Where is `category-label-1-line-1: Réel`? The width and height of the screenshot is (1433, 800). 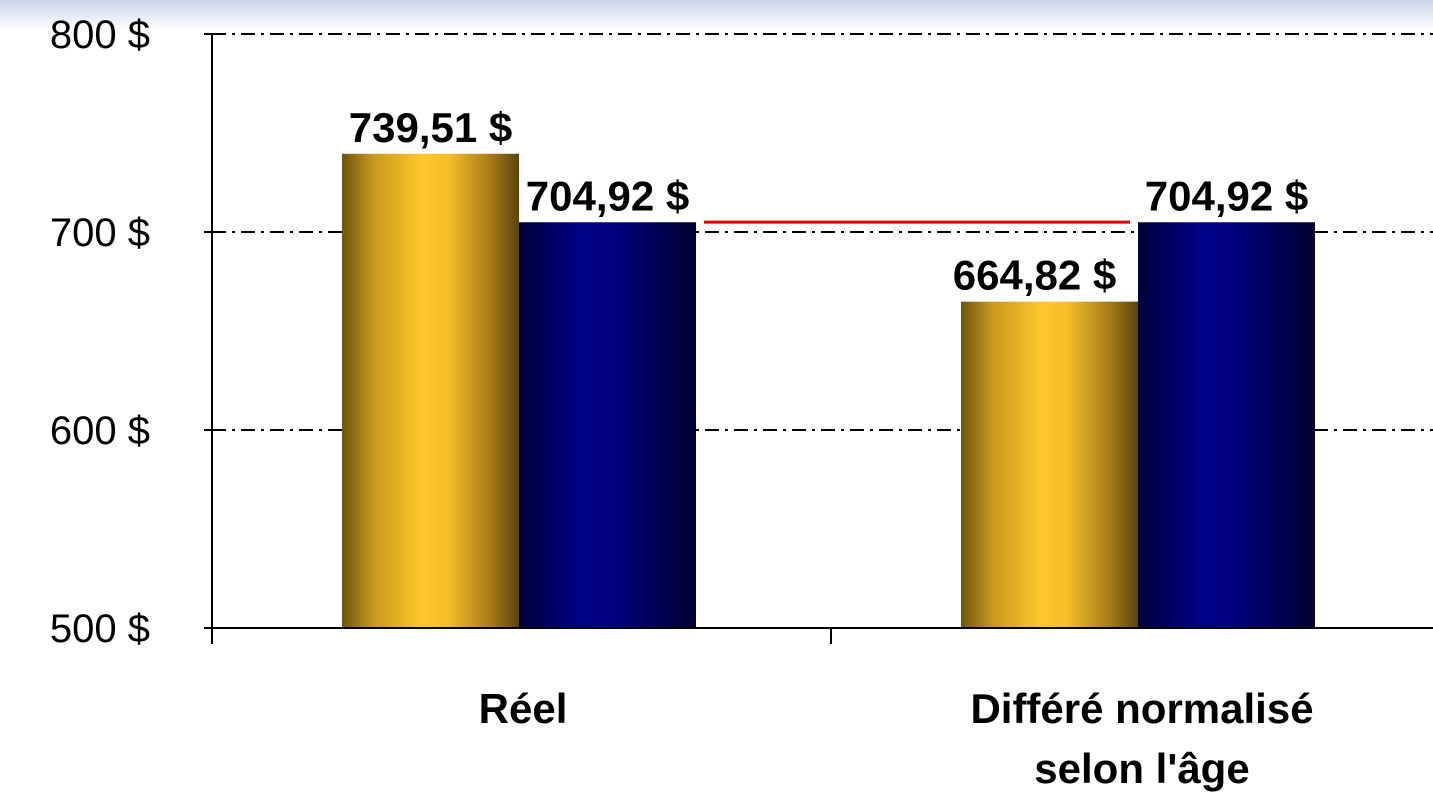 category-label-1-line-1: Réel is located at coordinates (523, 708).